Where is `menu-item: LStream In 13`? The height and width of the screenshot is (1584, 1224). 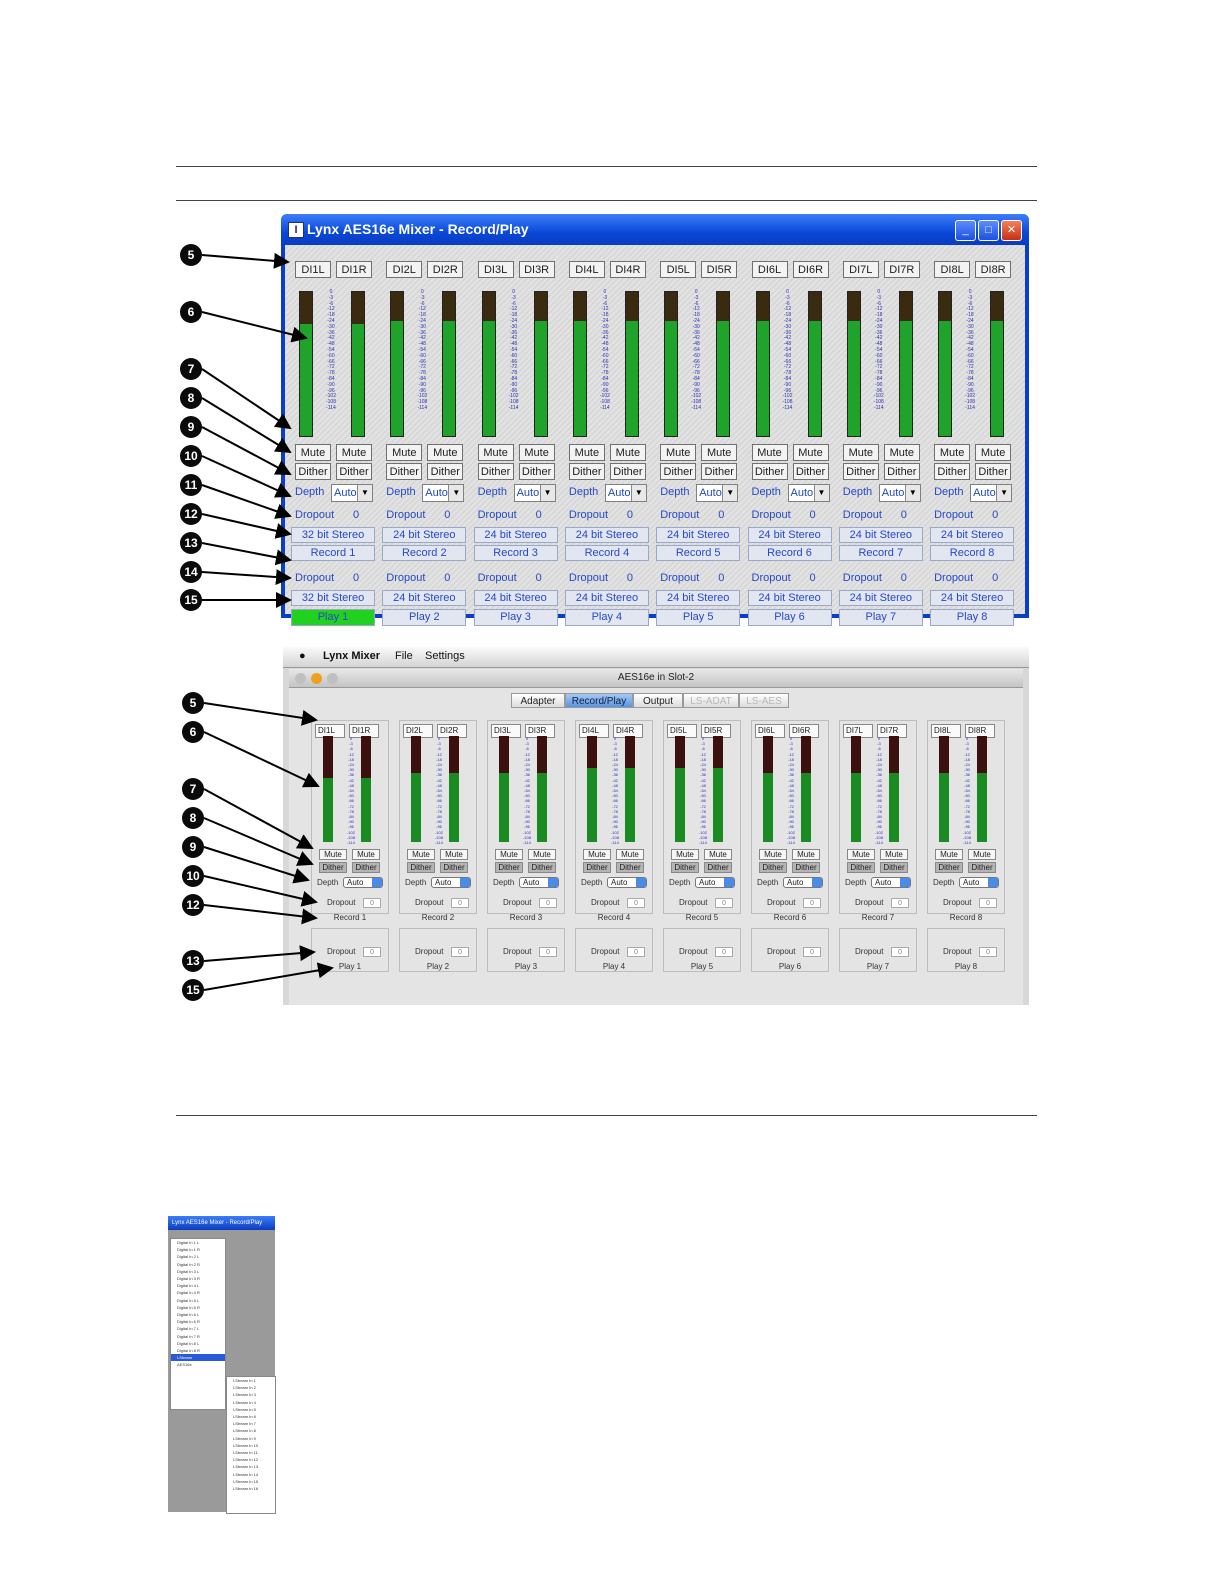 menu-item: LStream In 13 is located at coordinates (246, 1467).